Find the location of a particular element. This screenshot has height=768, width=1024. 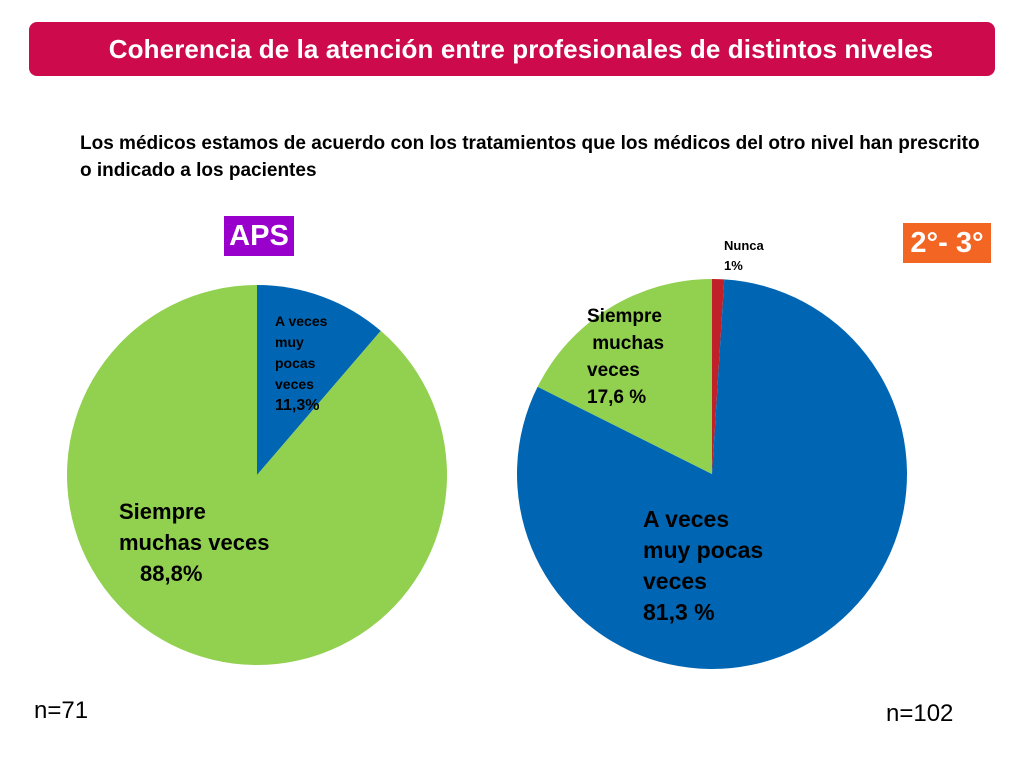

level-2-3-badge: 2°- 3° is located at coordinates (947, 243).